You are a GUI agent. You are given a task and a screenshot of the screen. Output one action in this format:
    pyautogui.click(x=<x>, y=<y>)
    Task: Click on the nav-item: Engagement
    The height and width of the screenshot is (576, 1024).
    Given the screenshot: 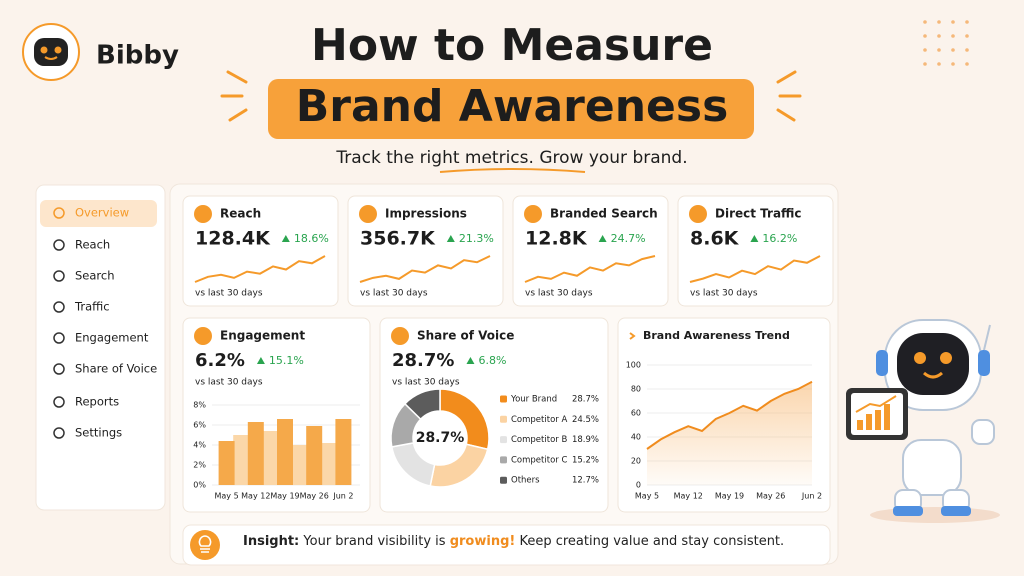 What is the action you would take?
    pyautogui.click(x=112, y=338)
    